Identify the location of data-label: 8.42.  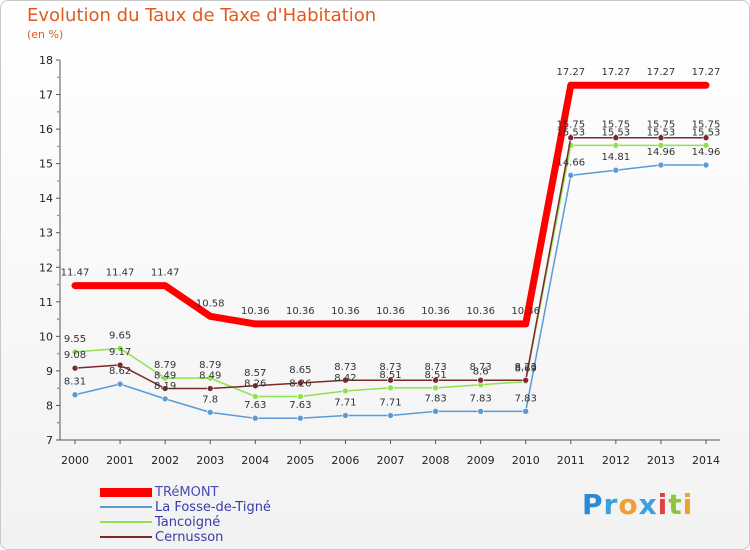
(345, 378).